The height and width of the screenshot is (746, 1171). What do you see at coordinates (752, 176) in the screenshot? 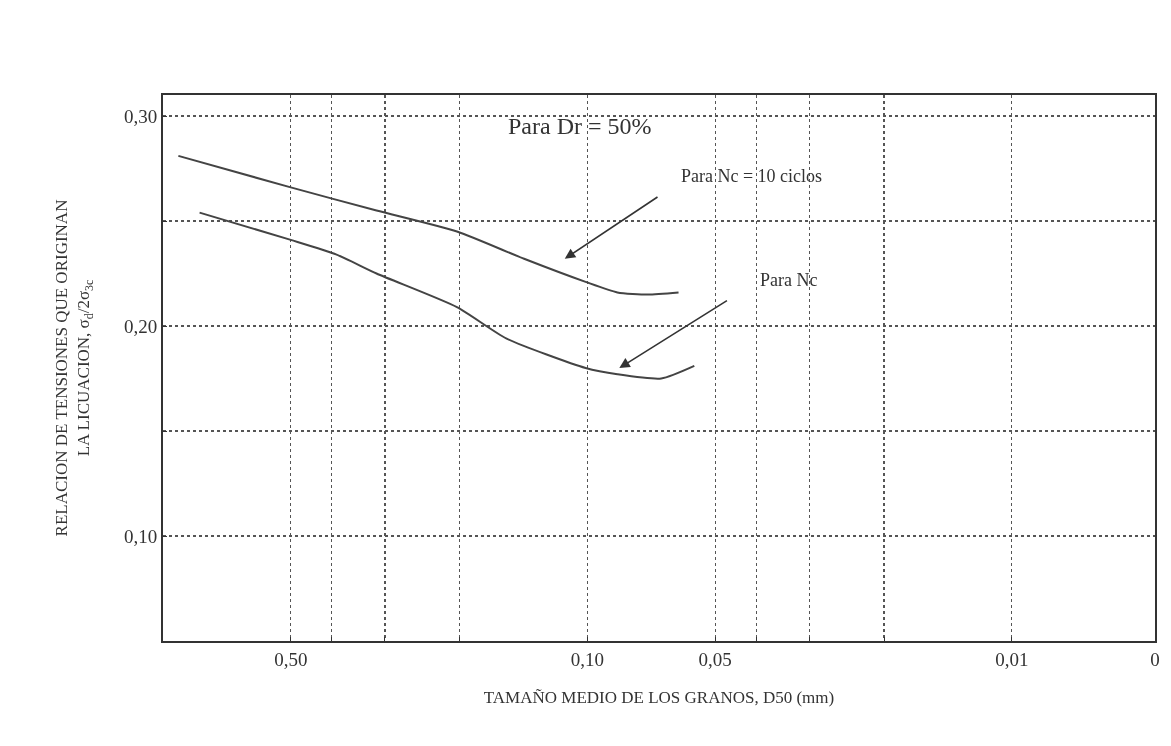
I see `annotation: Para Nc = 10 ciclos` at bounding box center [752, 176].